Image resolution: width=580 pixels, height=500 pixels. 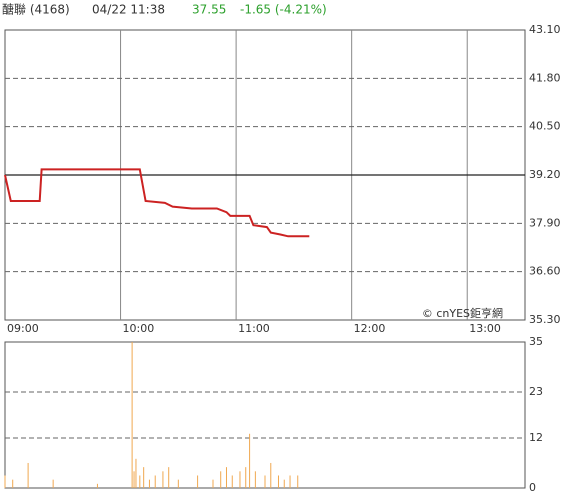 What do you see at coordinates (254, 328) in the screenshot?
I see `x-tick-label: 11:00` at bounding box center [254, 328].